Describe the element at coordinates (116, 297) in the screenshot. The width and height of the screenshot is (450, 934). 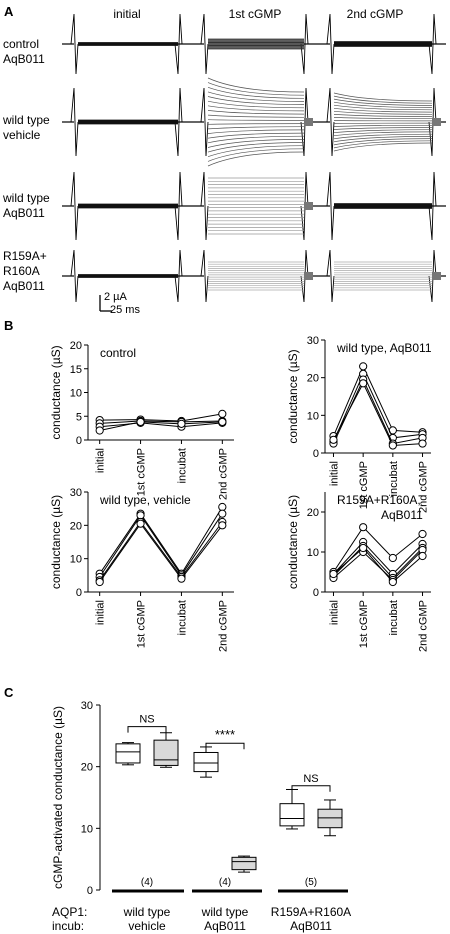
I see `scale-current-label: 2 µA` at that location.